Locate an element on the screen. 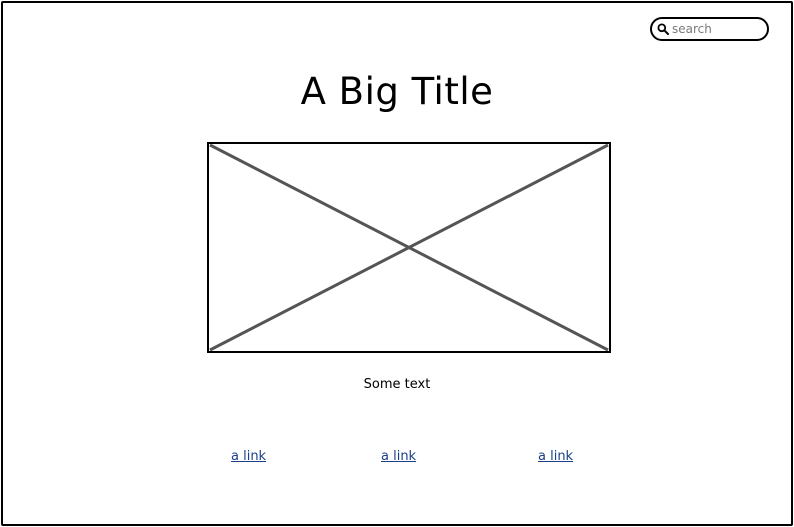 The width and height of the screenshot is (794, 527). link-2: a link is located at coordinates (399, 456).